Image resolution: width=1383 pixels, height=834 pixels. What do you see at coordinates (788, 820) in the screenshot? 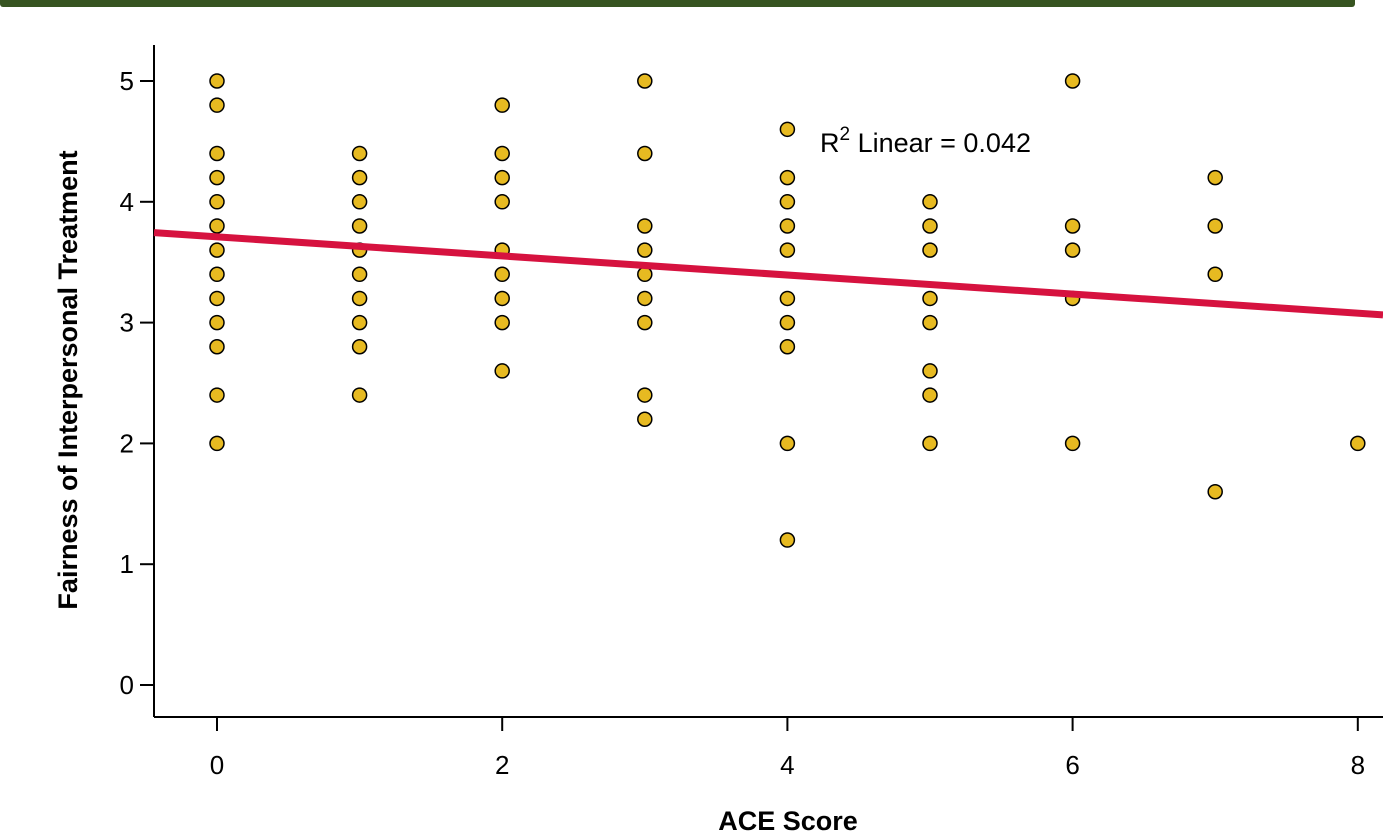
I see `x-axis-title: ACE Score` at bounding box center [788, 820].